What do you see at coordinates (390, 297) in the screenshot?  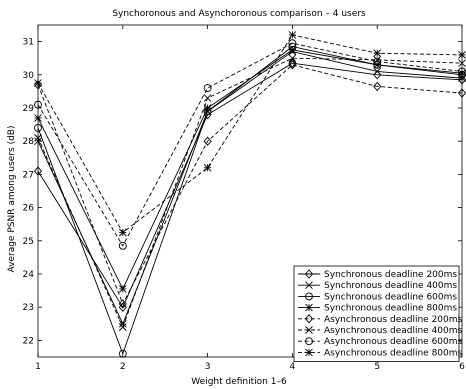 I see `legend-label: Synchronous deadline 600ms` at bounding box center [390, 297].